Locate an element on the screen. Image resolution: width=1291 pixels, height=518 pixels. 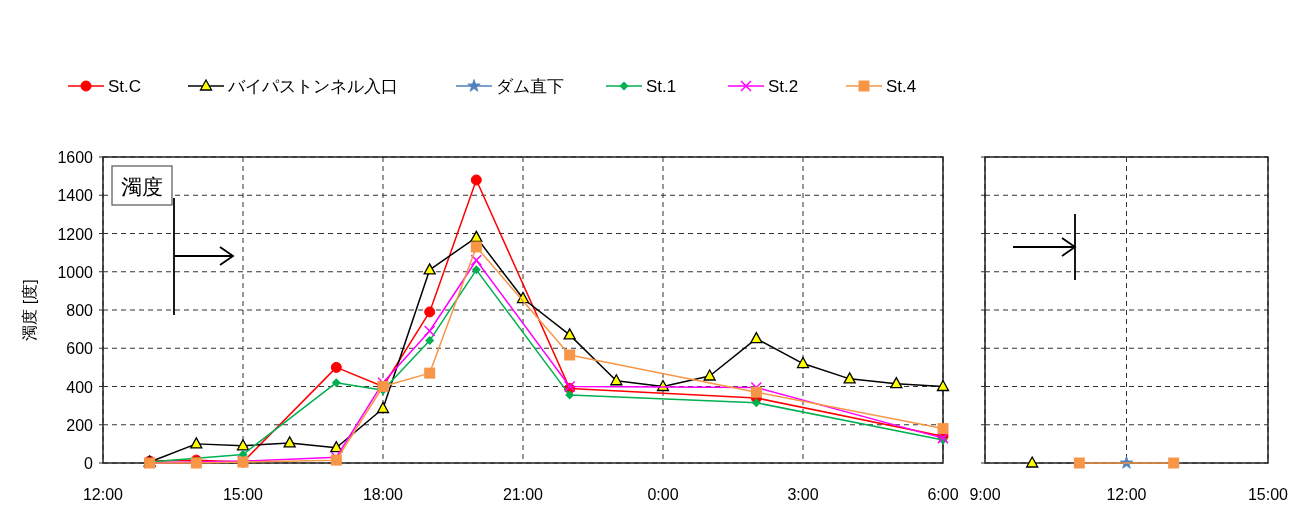
y-tick-label: 1000 is located at coordinates (75, 272).